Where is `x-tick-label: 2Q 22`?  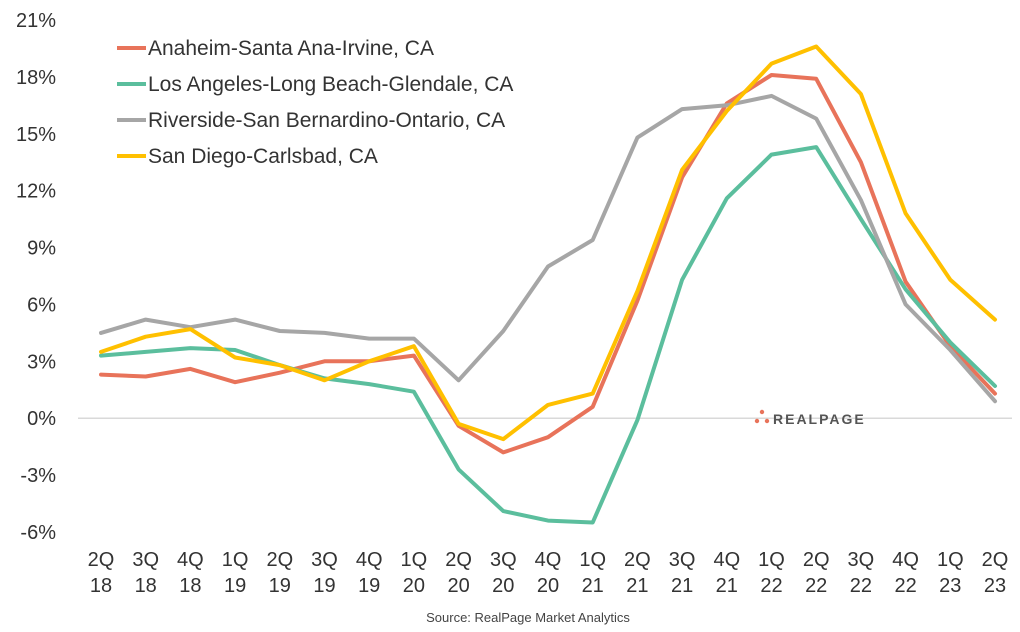 x-tick-label: 2Q 22 is located at coordinates (816, 573).